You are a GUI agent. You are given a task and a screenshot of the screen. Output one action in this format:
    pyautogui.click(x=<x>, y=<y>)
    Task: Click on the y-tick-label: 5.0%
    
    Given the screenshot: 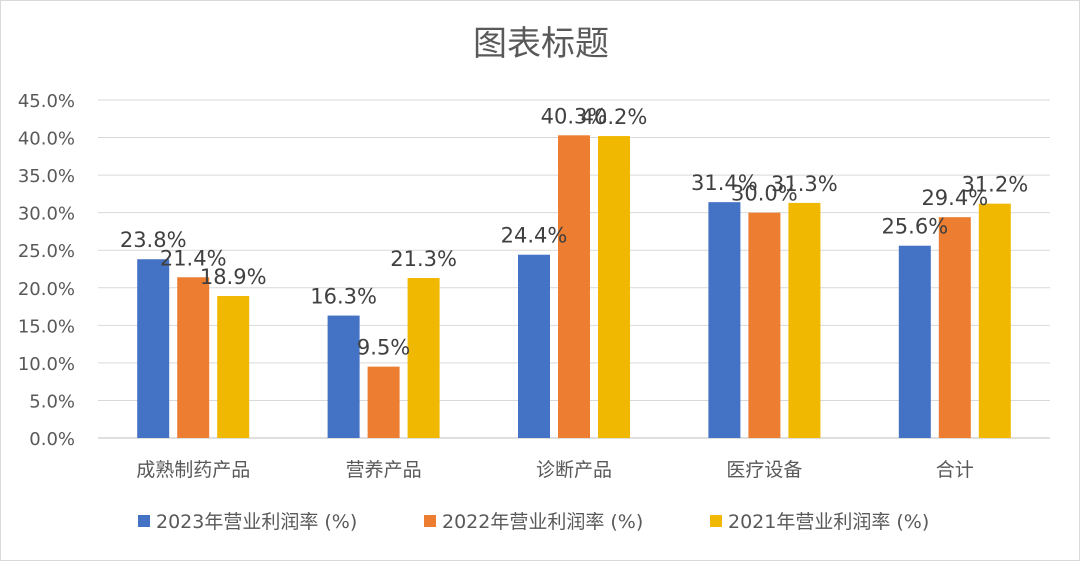 What is the action you would take?
    pyautogui.click(x=52, y=401)
    